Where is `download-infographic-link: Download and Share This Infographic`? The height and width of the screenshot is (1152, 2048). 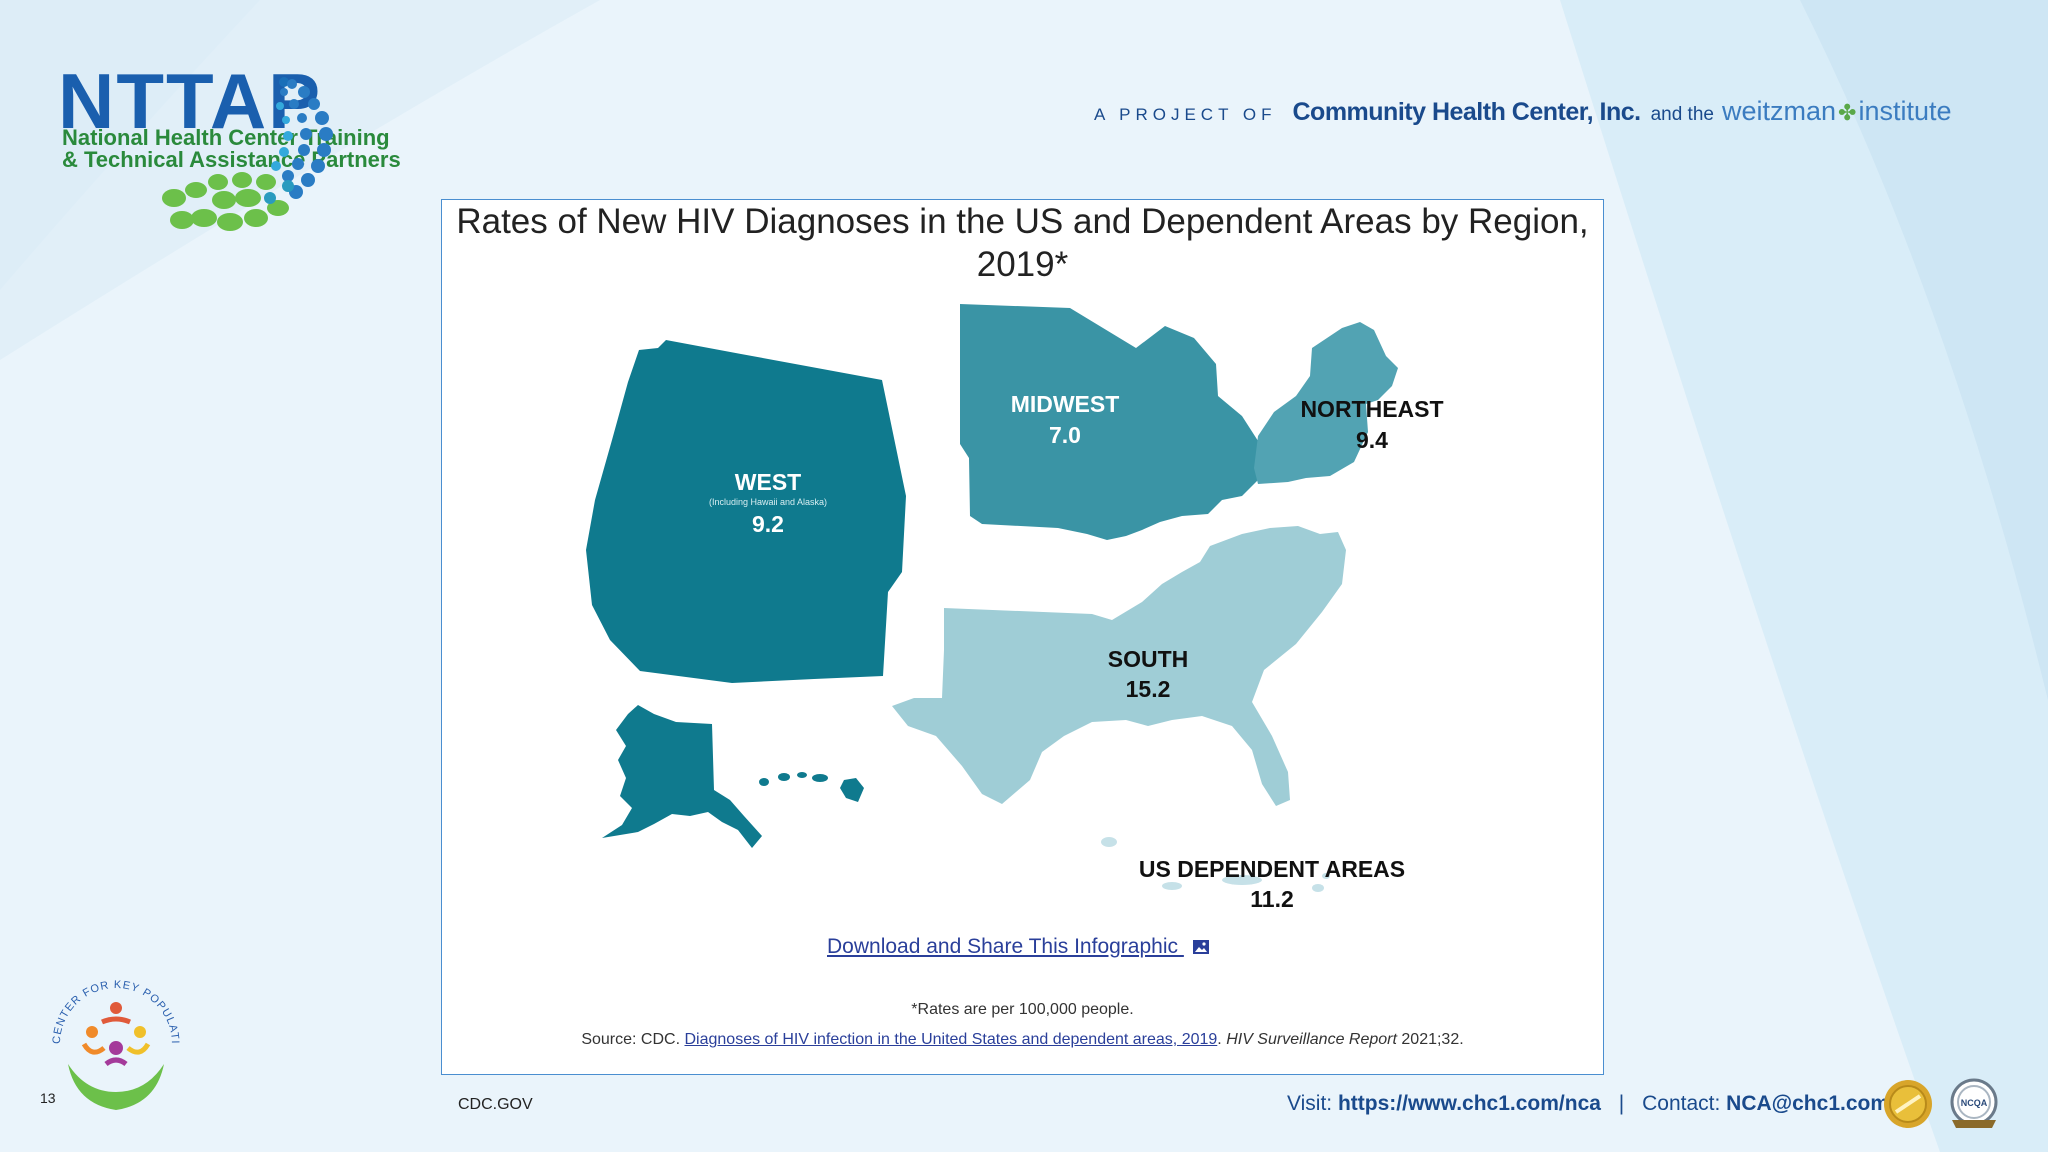 download-infographic-link: Download and Share This Infographic is located at coordinates (1018, 947).